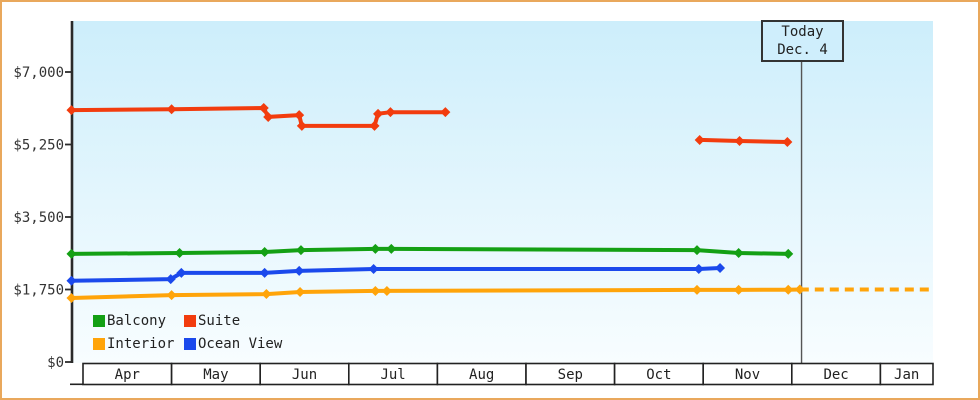  What do you see at coordinates (187, 332) in the screenshot?
I see `legend: Balcony Suite Interior Ocean View` at bounding box center [187, 332].